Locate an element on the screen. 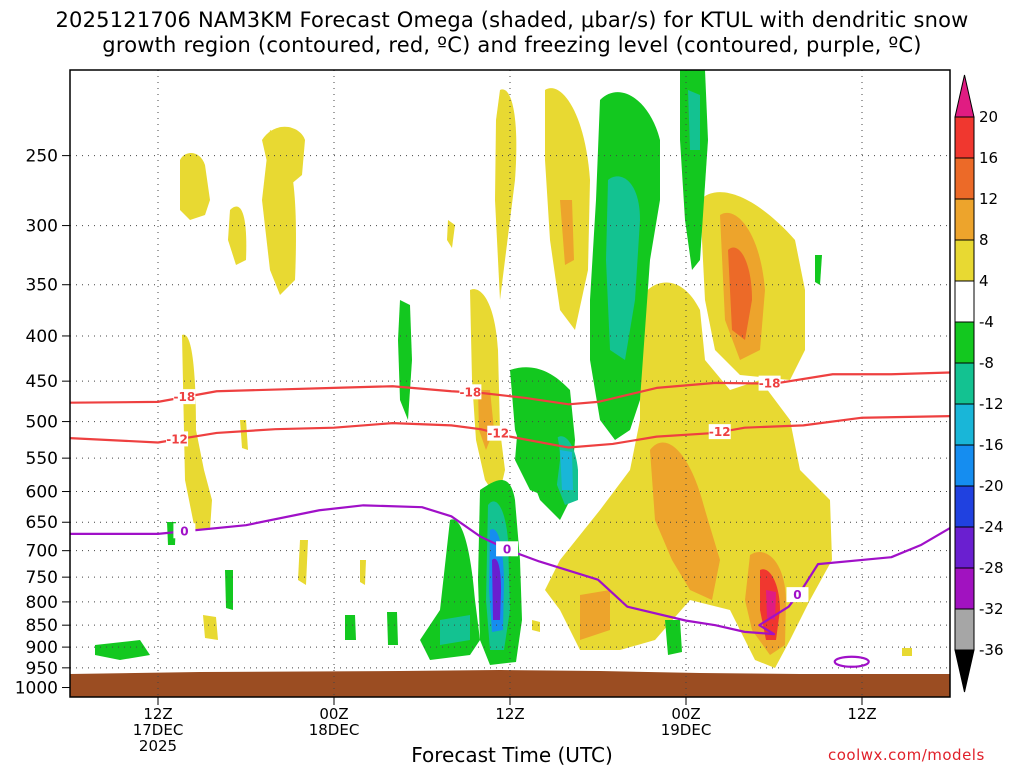 Image resolution: width=1024 pixels, height=768 pixels. y-tick-label: 700 is located at coordinates (42, 552).